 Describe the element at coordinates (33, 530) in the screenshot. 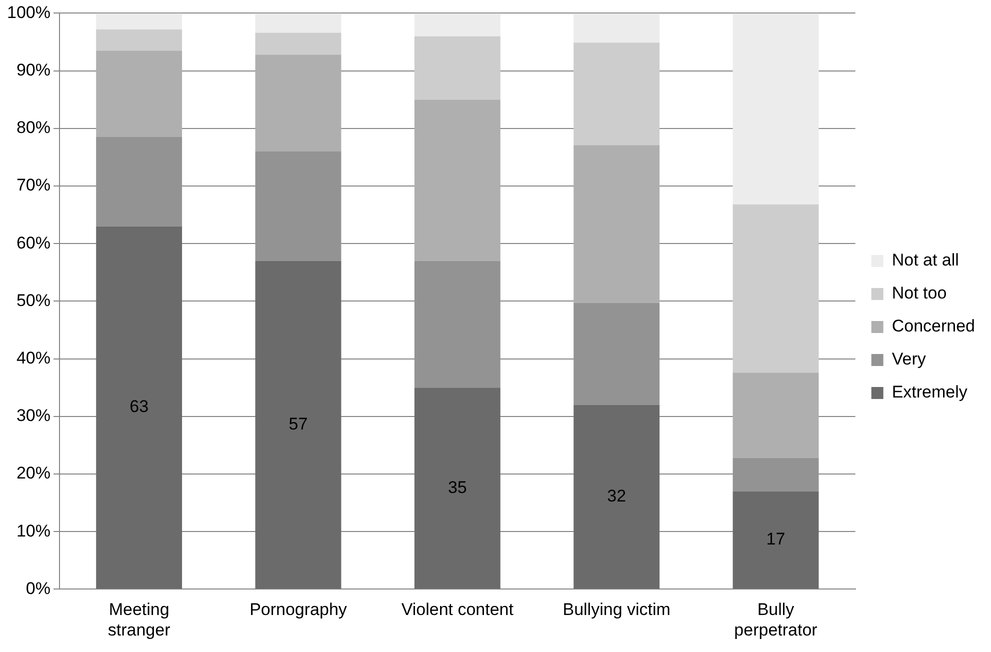

I see `y-tick-label: 10%` at that location.